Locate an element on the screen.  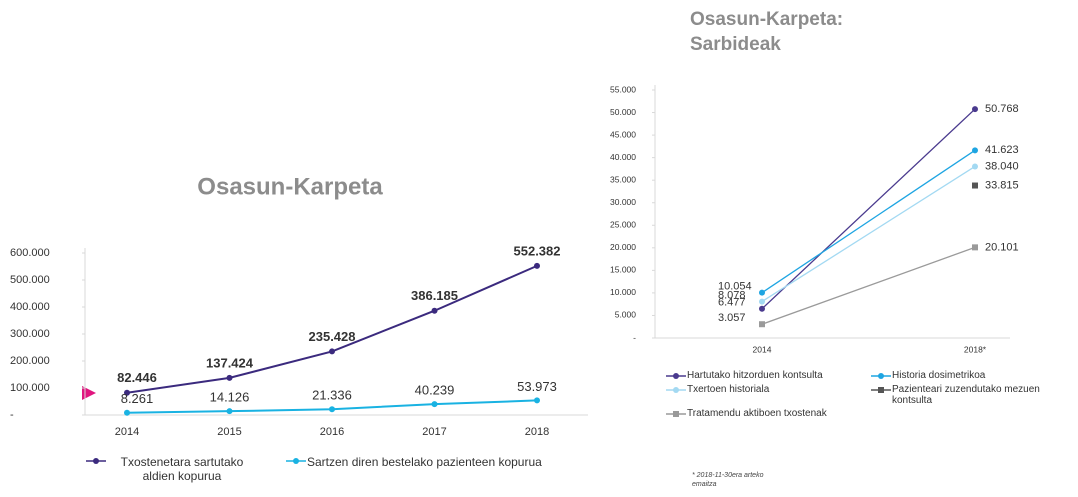
data-label: 40.239 is located at coordinates (435, 390).